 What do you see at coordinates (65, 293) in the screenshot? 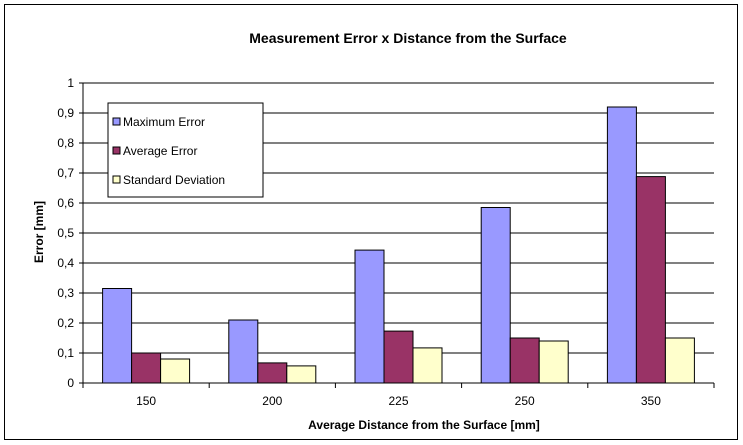
I see `y-tick-label: 0,3` at bounding box center [65, 293].